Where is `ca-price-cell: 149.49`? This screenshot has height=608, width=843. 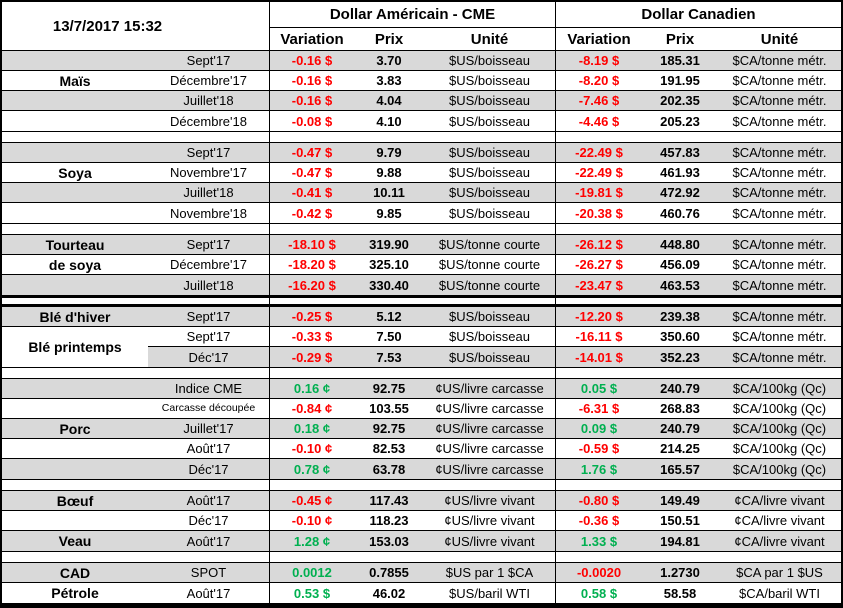
ca-price-cell: 149.49 is located at coordinates (680, 501).